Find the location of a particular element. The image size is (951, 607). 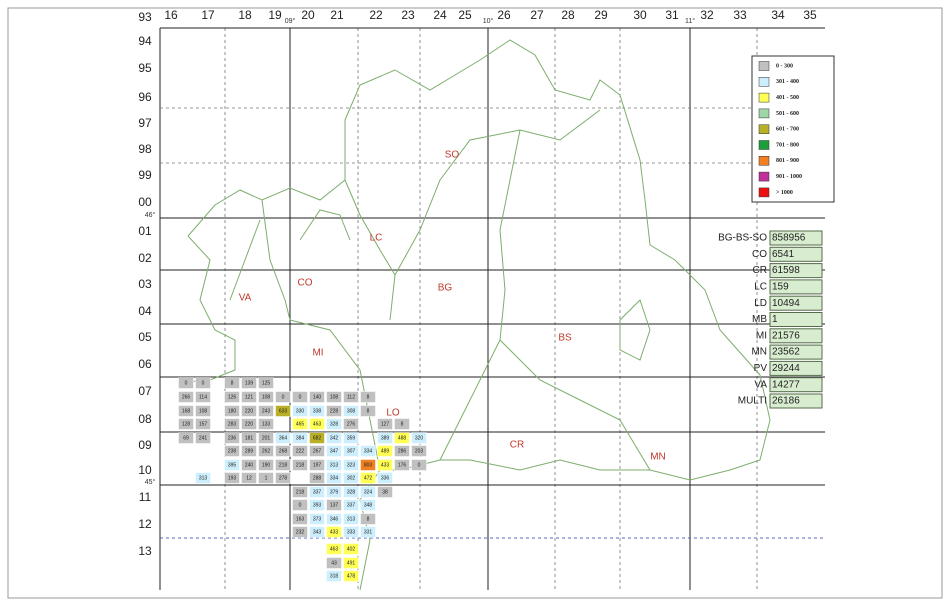

cell-value: 337 is located at coordinates (317, 492).